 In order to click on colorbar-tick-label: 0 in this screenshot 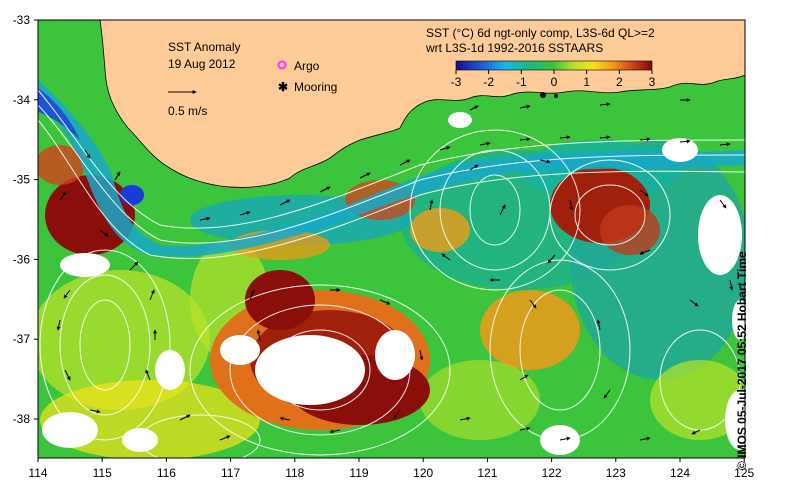, I will do `click(554, 82)`.